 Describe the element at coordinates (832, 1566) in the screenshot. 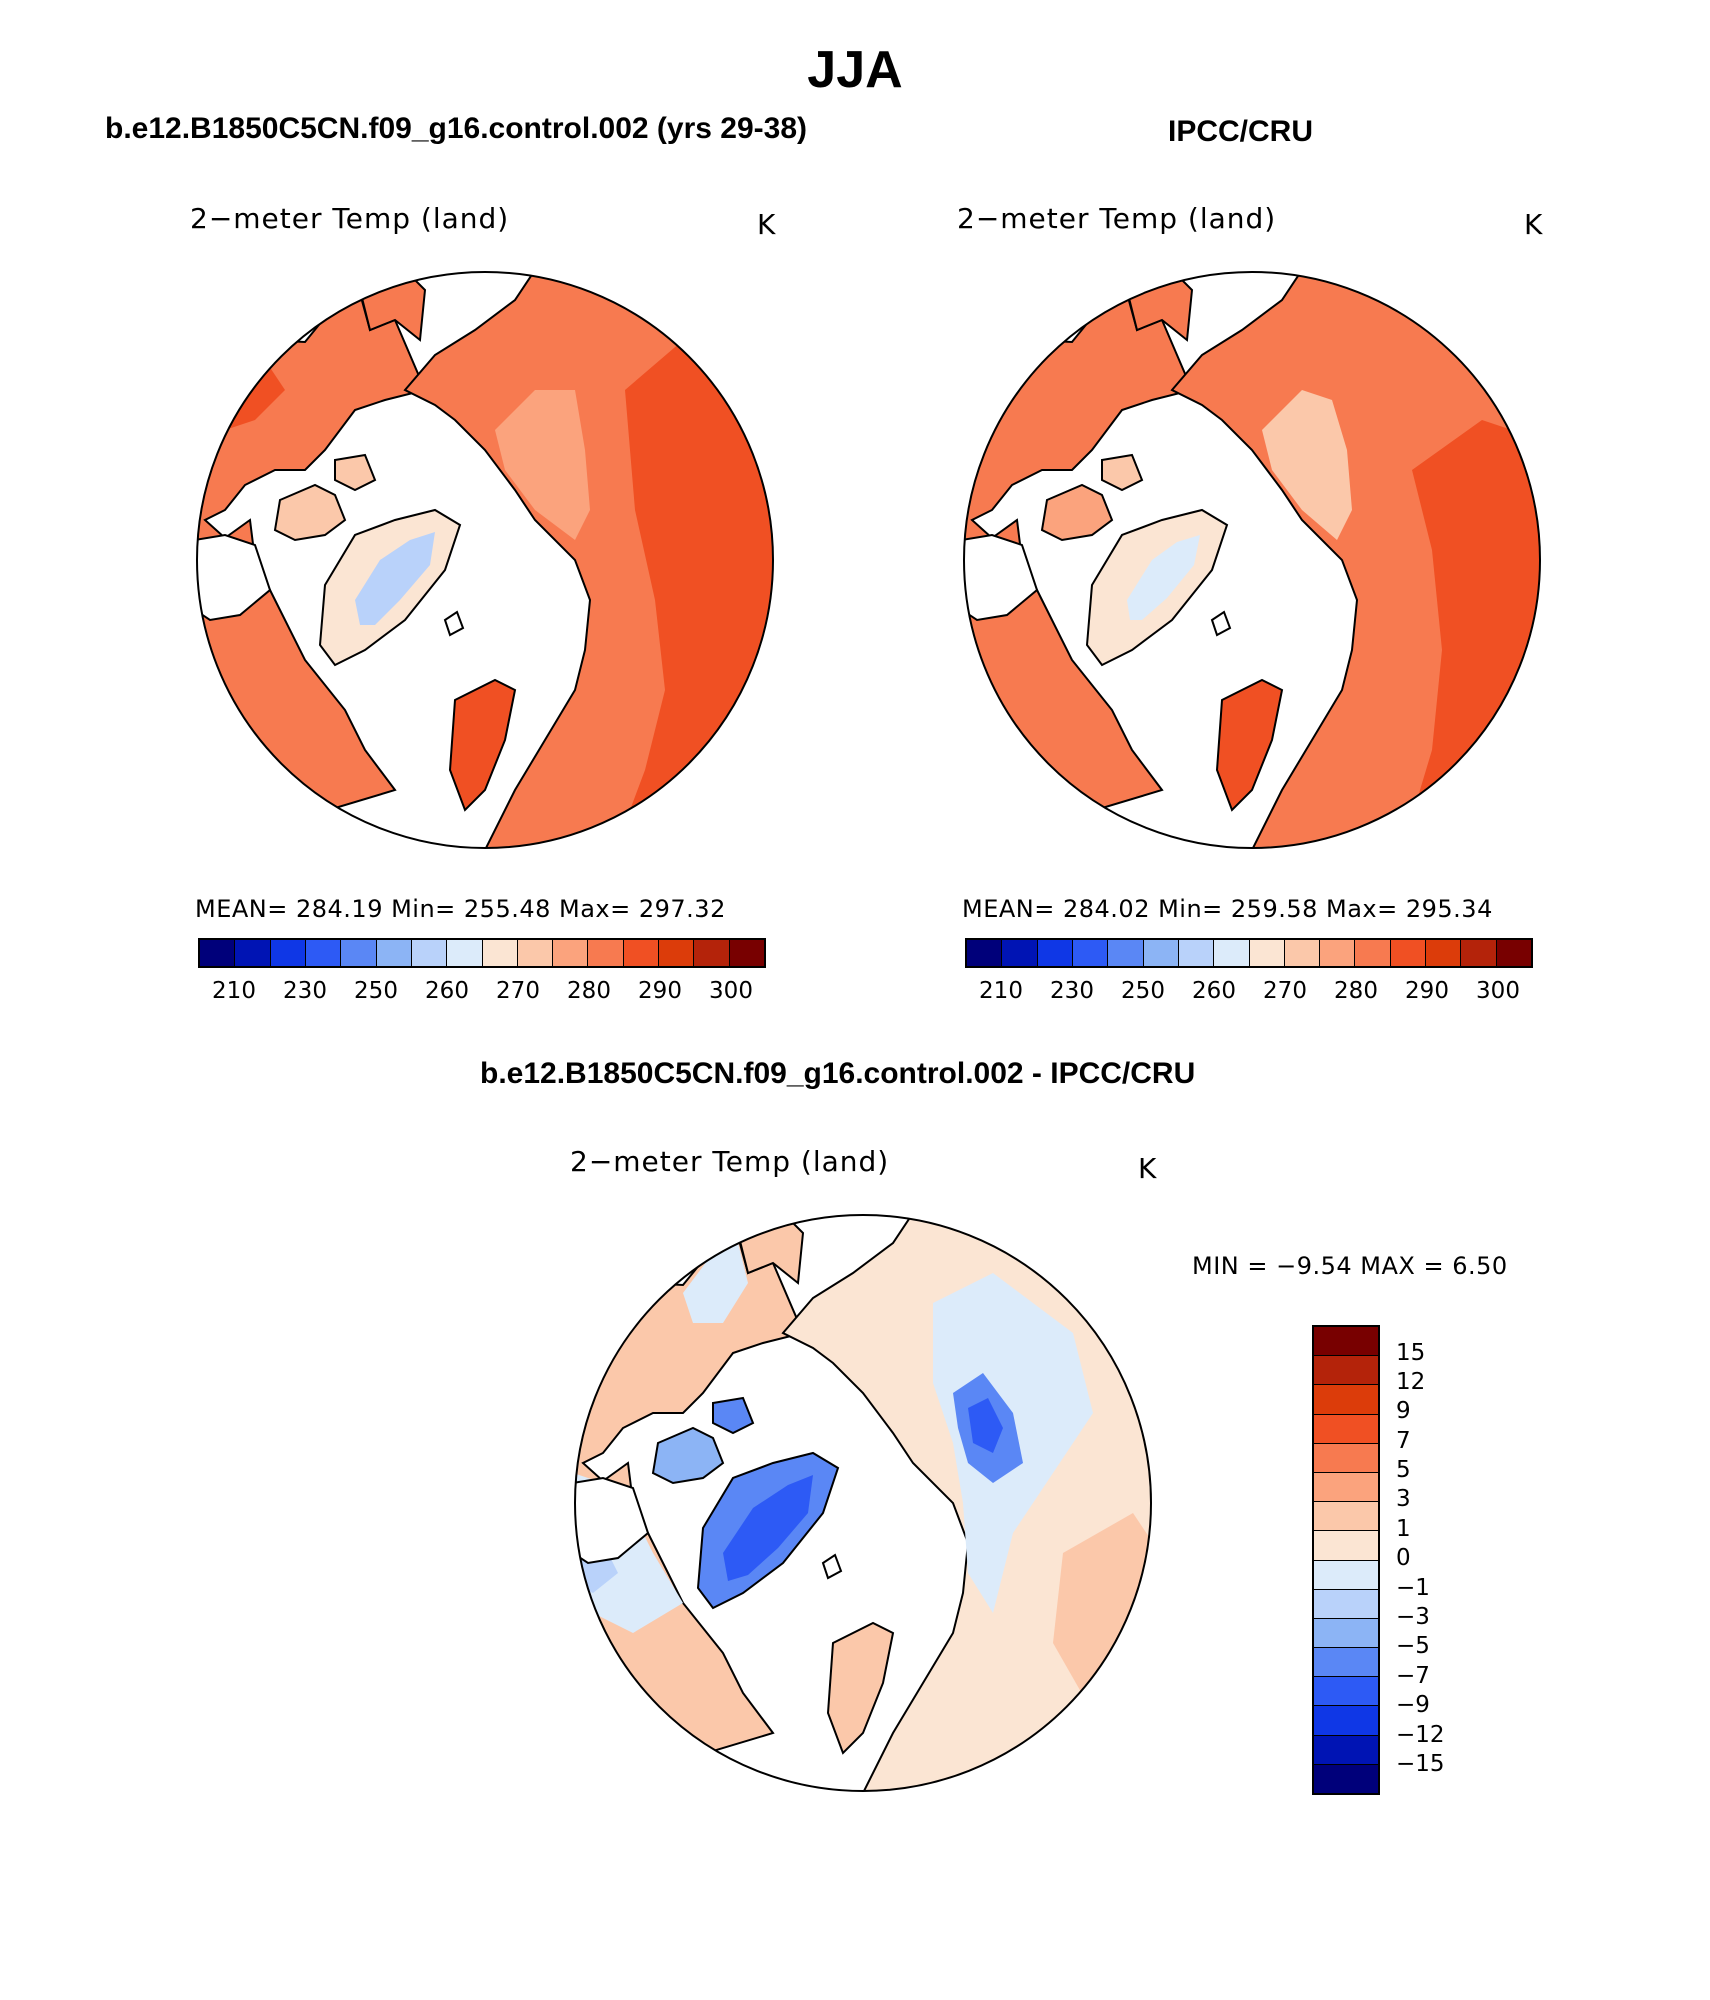

I see `diff-land-svalbard` at that location.